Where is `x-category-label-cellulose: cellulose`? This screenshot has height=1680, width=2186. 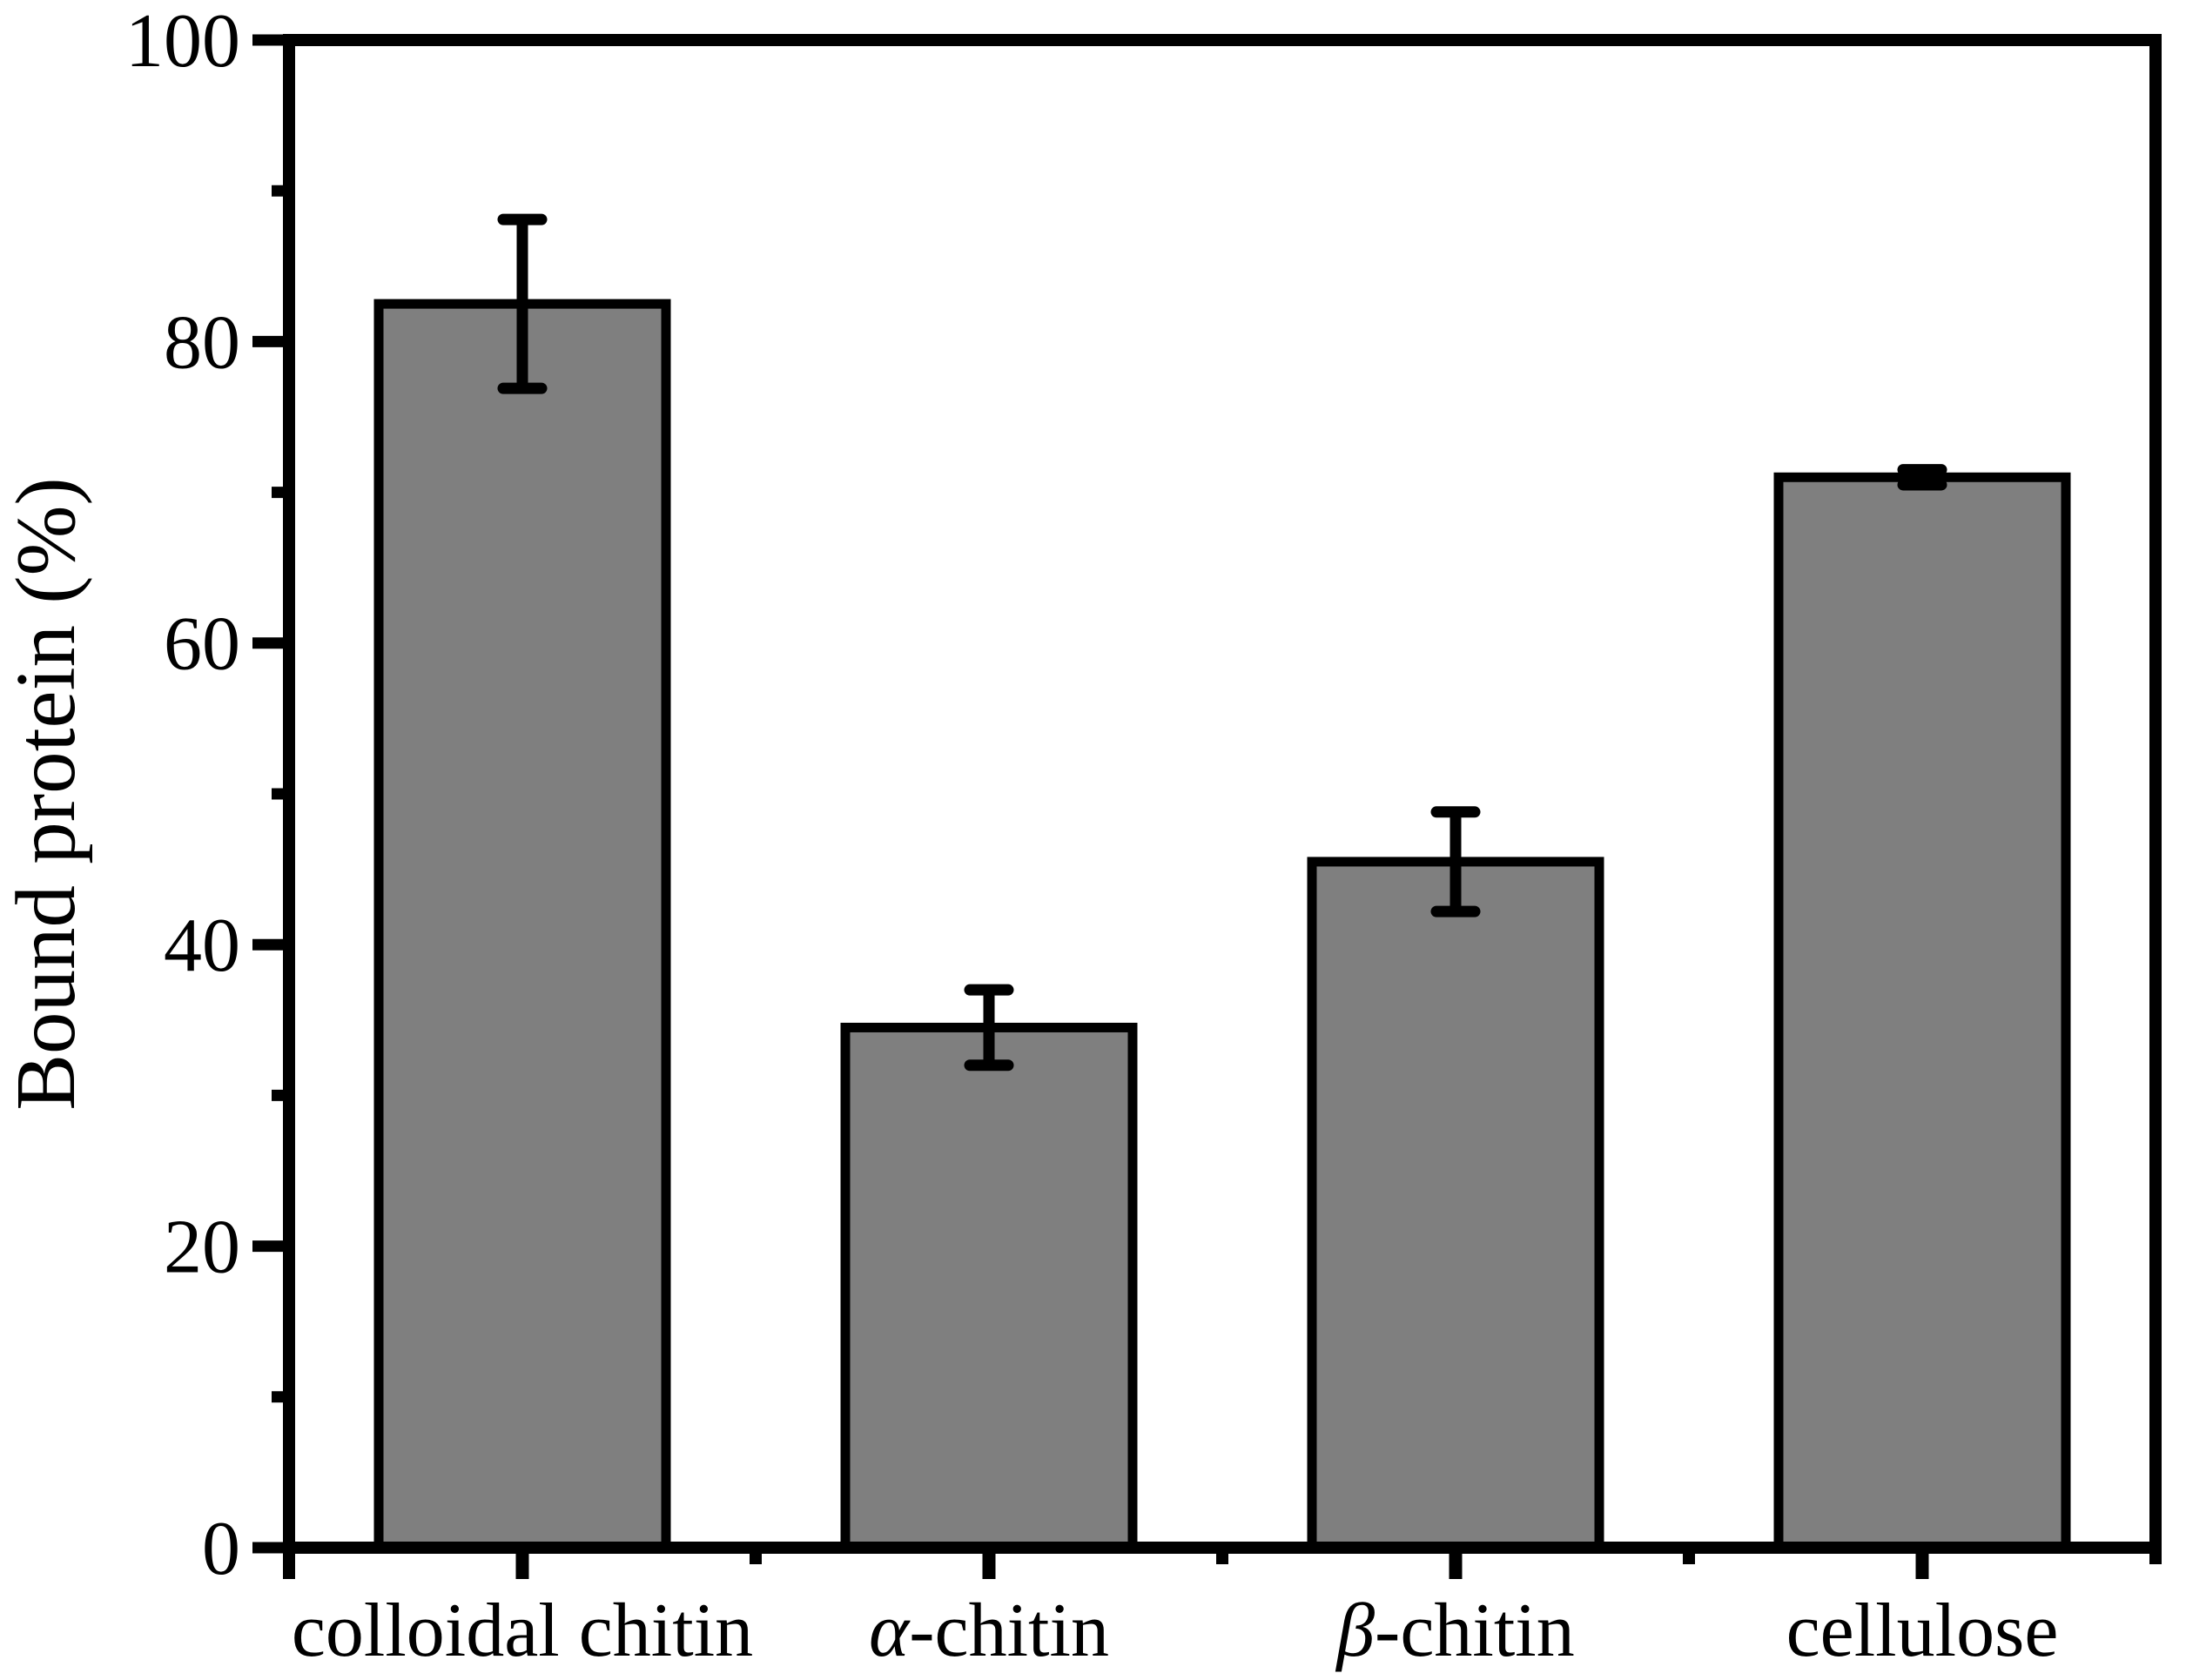
x-category-label-cellulose: cellulose is located at coordinates (1923, 1631).